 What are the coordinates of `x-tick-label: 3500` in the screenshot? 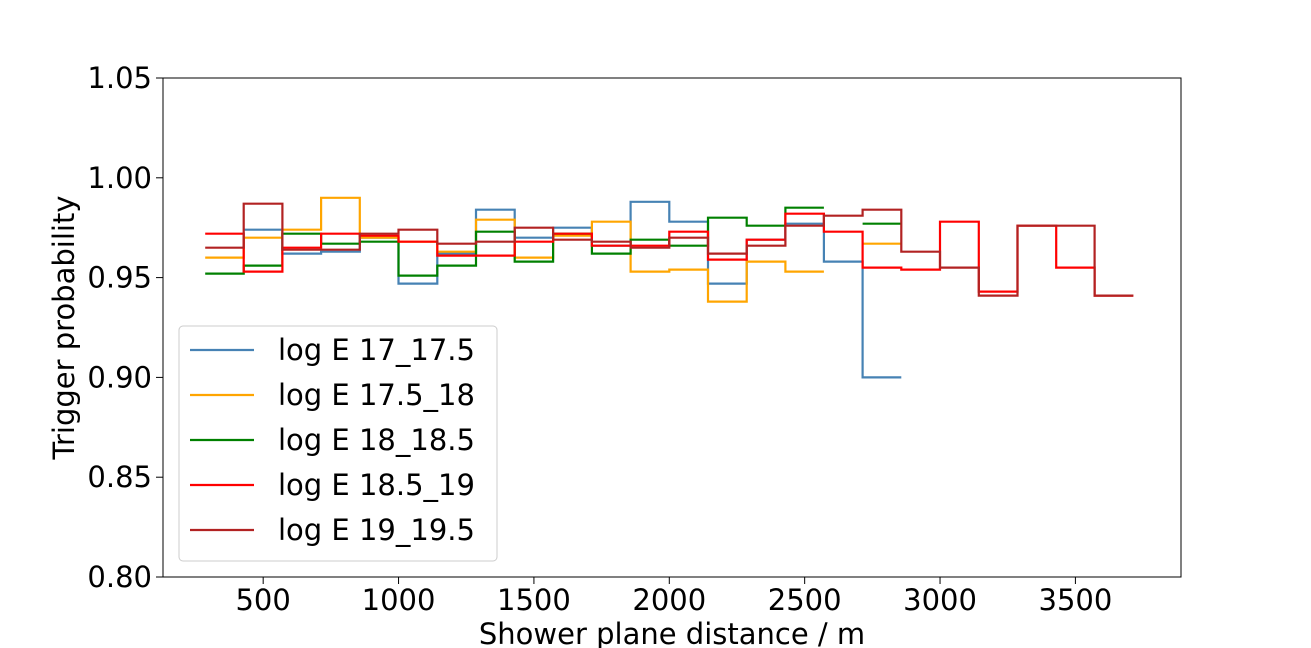 It's located at (1076, 600).